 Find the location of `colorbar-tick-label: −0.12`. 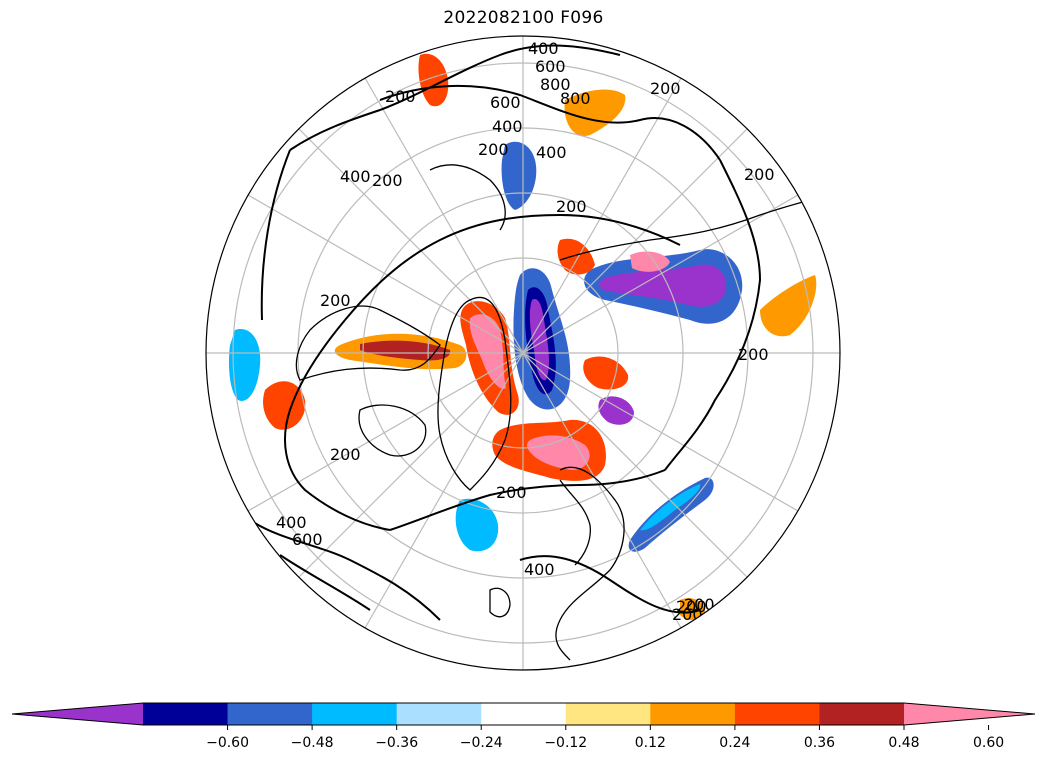

colorbar-tick-label: −0.12 is located at coordinates (565, 743).